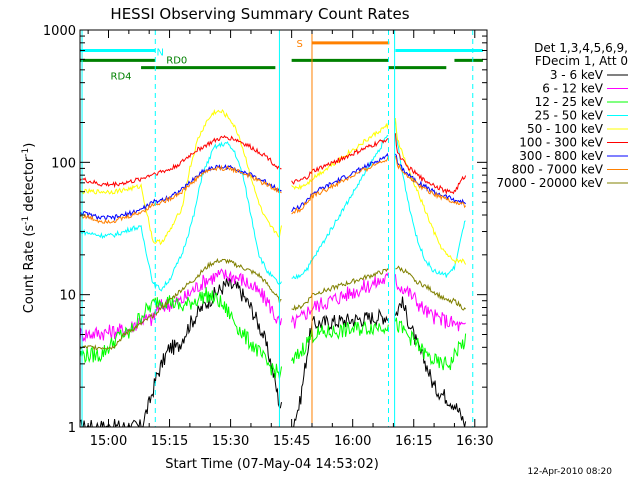  I want to click on y-tick-label-3: 100, so click(63, 163).